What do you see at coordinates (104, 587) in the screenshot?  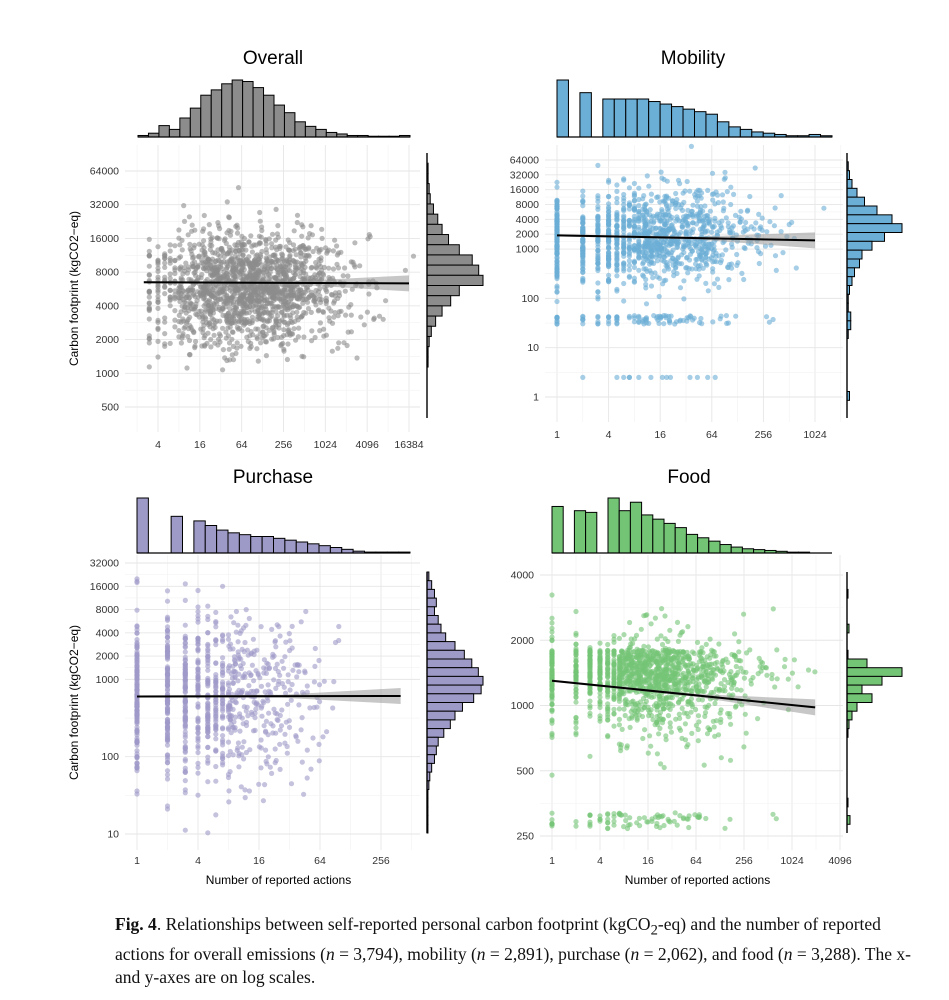 I see `y-tick-label: 16000` at bounding box center [104, 587].